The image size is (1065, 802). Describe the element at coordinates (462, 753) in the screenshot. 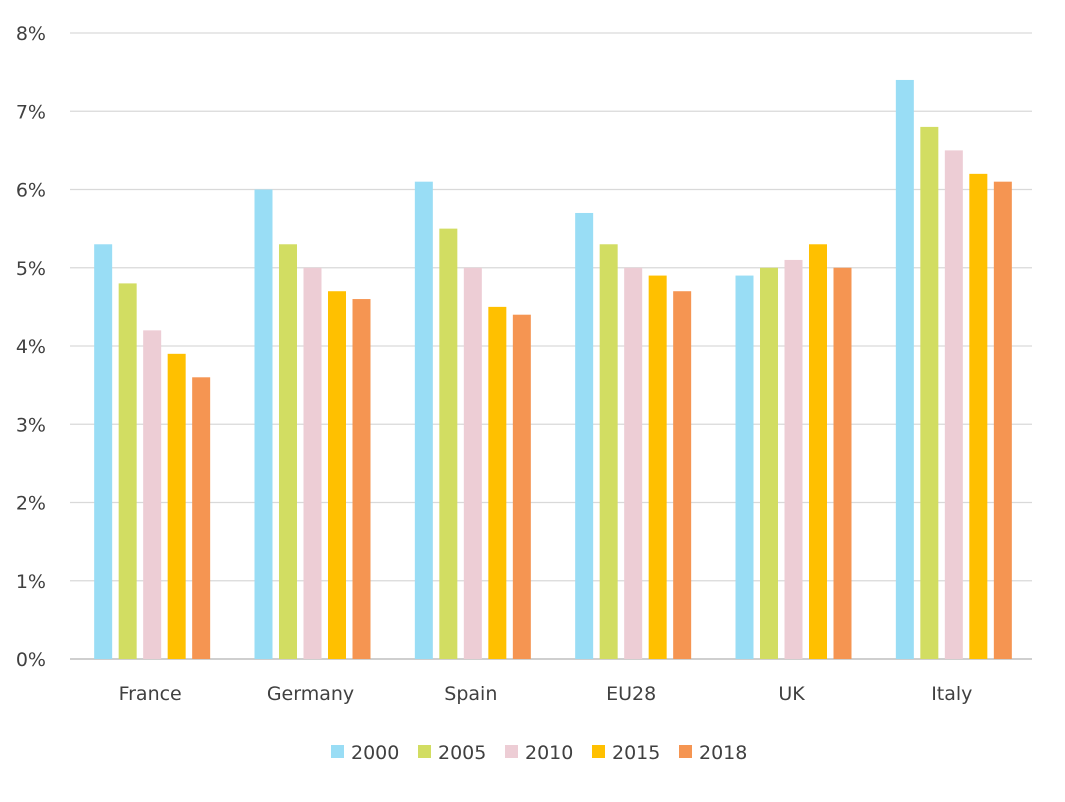

I see `legend-label-2005: 2005` at that location.